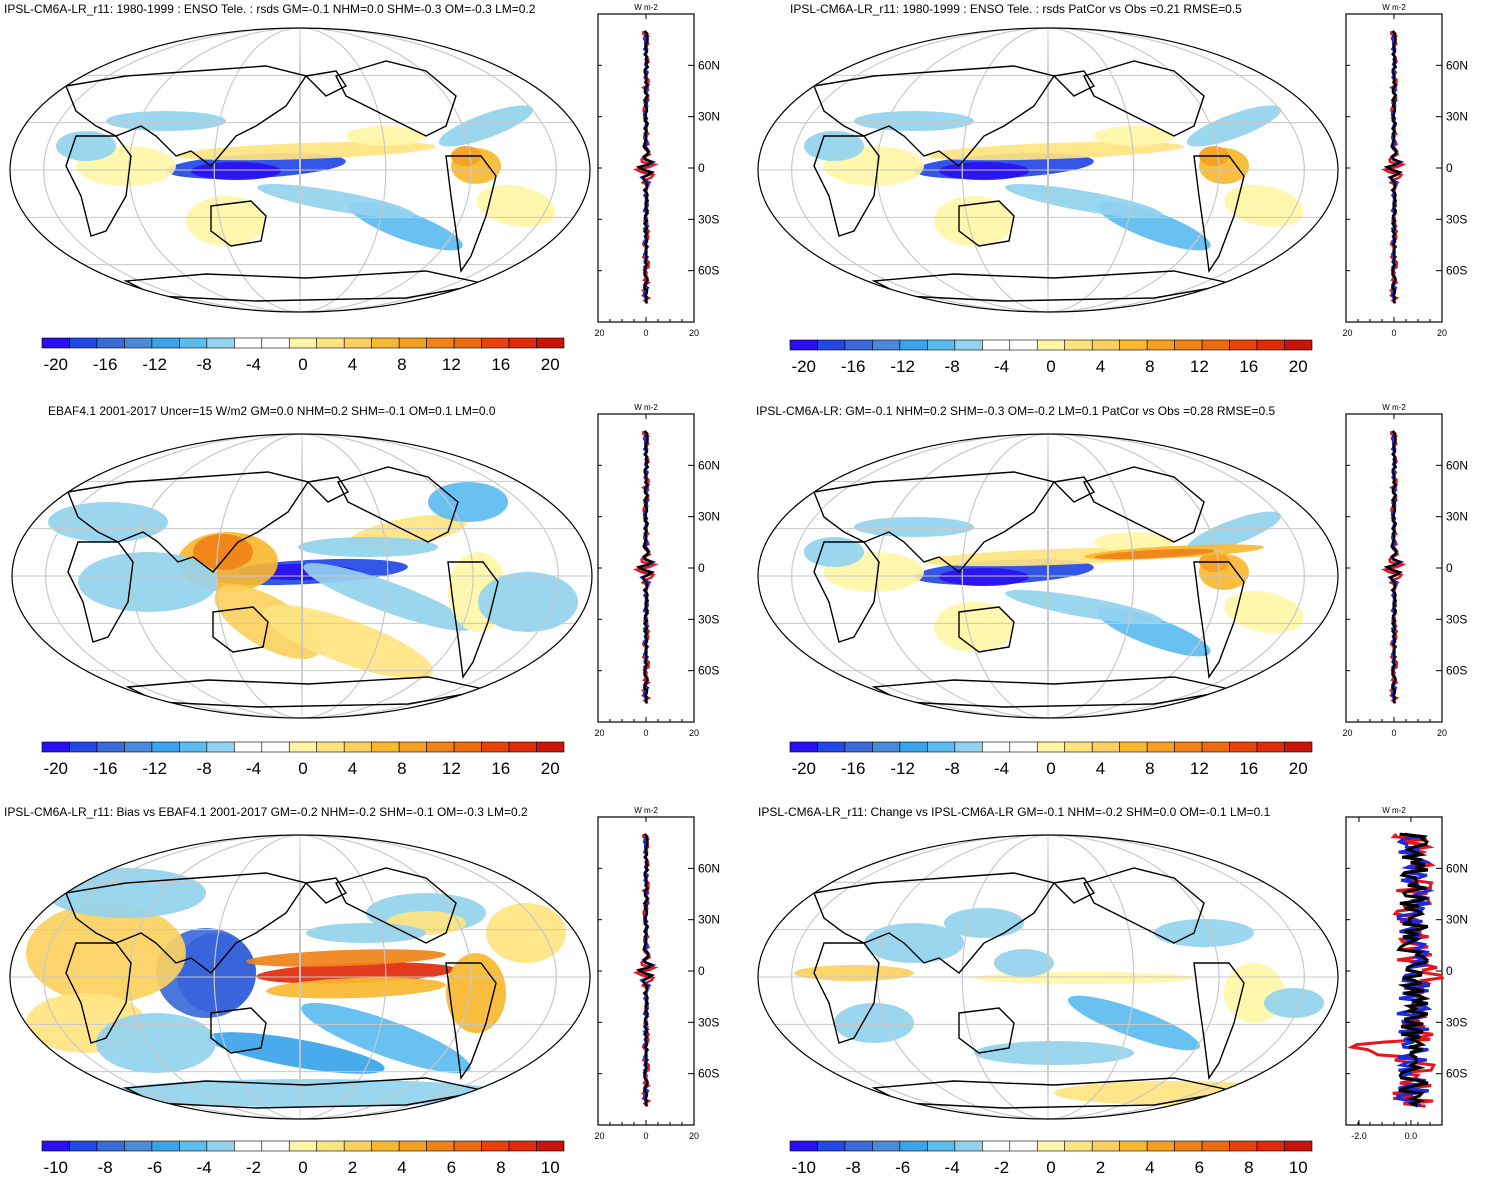  What do you see at coordinates (303, 1158) in the screenshot?
I see `colorbar: -10 -8 -6 -4 -2 0 2 4 6 8 10` at bounding box center [303, 1158].